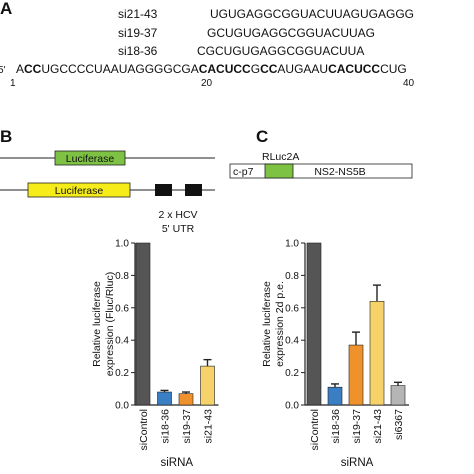 Image resolution: width=474 pixels, height=474 pixels. What do you see at coordinates (20, 69) in the screenshot?
I see `sequence-segment: A` at bounding box center [20, 69].